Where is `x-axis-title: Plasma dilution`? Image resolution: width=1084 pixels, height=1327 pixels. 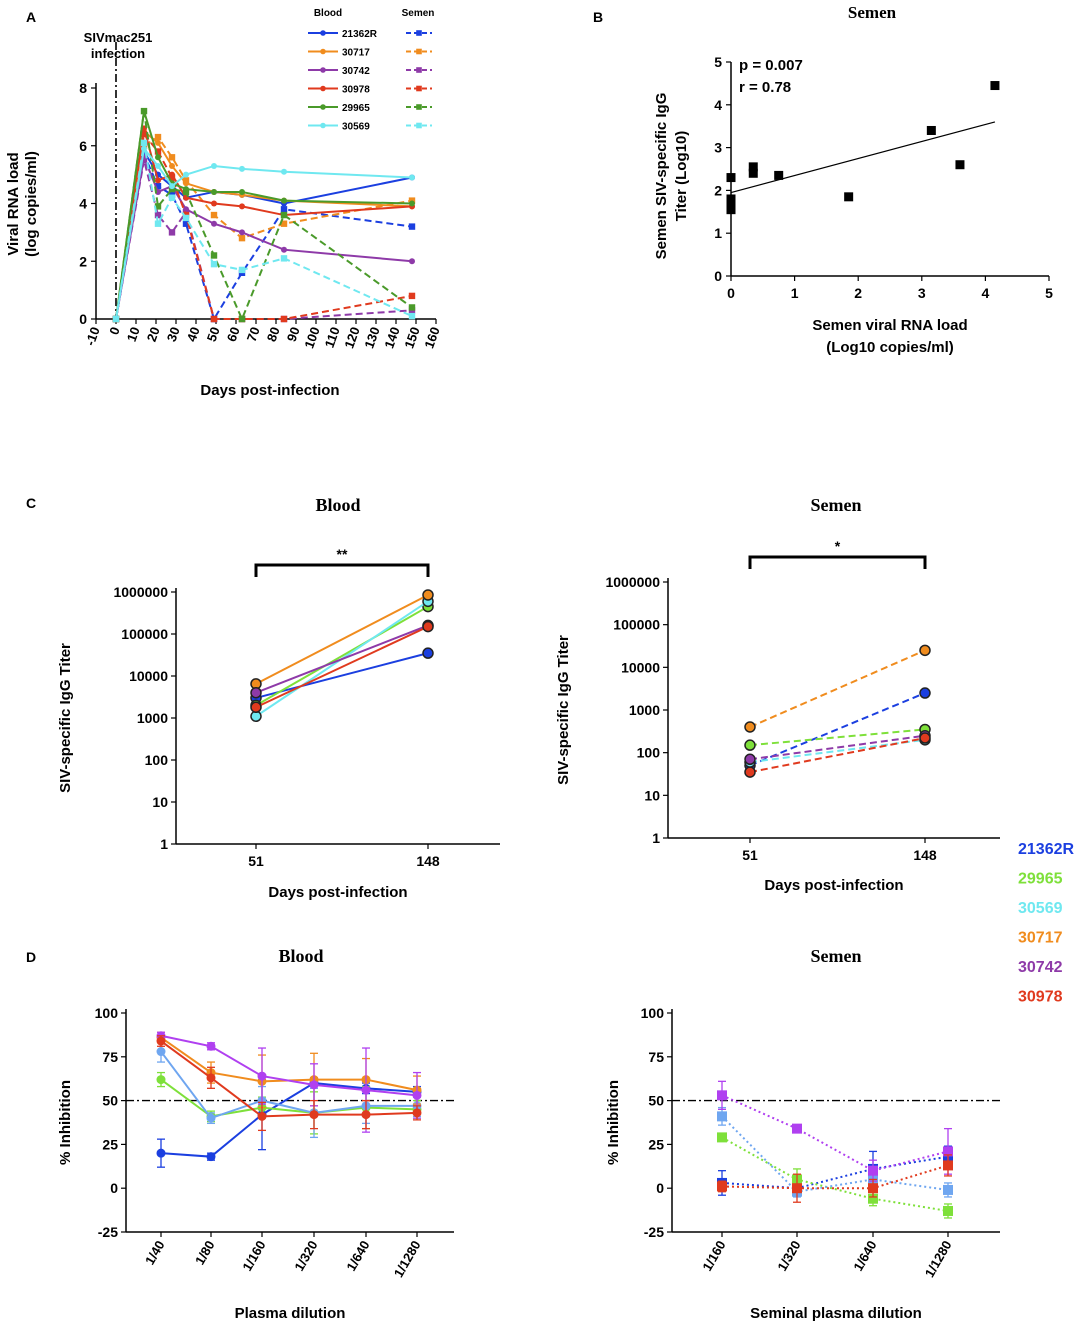
x-axis-title: Plasma dilution is located at coordinates (290, 1313).